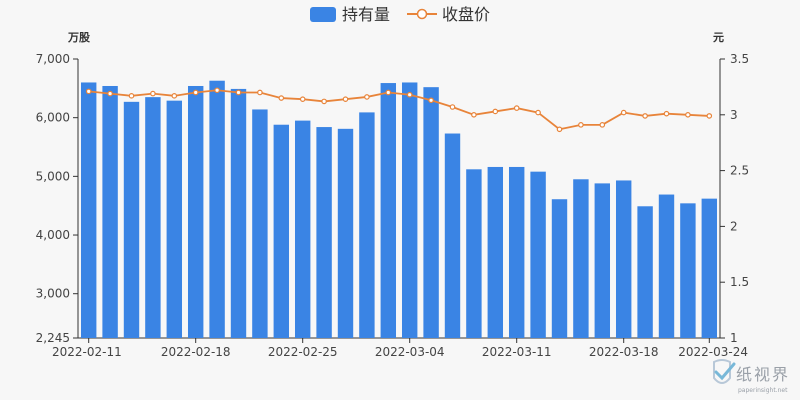  I want to click on legend-swatch-holdings, so click(323, 14).